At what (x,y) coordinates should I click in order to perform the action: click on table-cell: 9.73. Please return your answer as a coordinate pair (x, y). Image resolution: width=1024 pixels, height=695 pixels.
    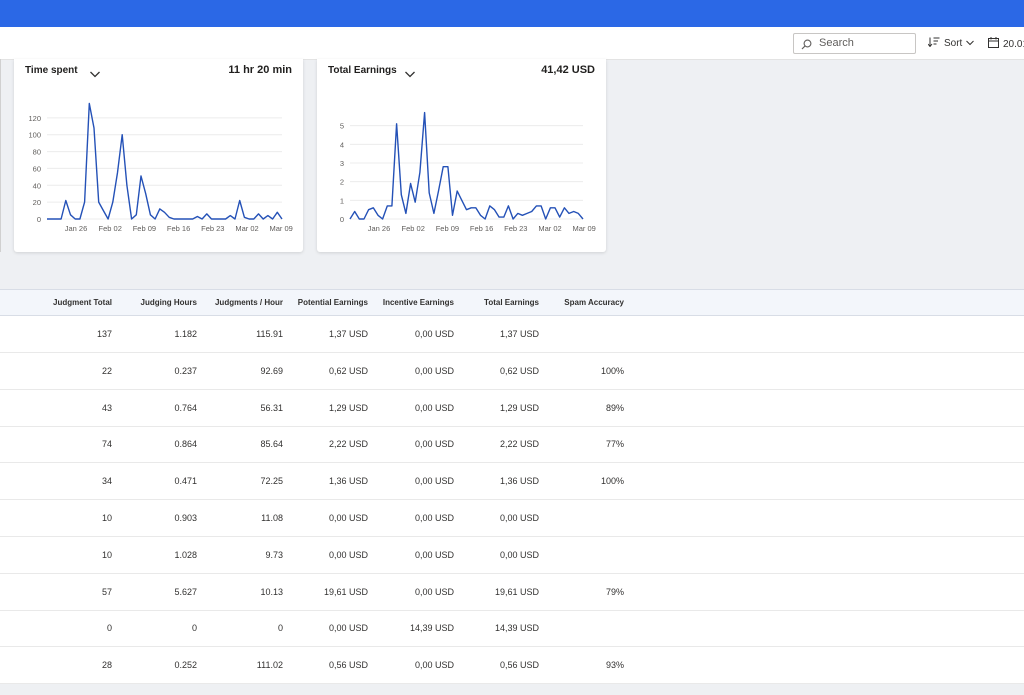
    Looking at the image, I should click on (274, 554).